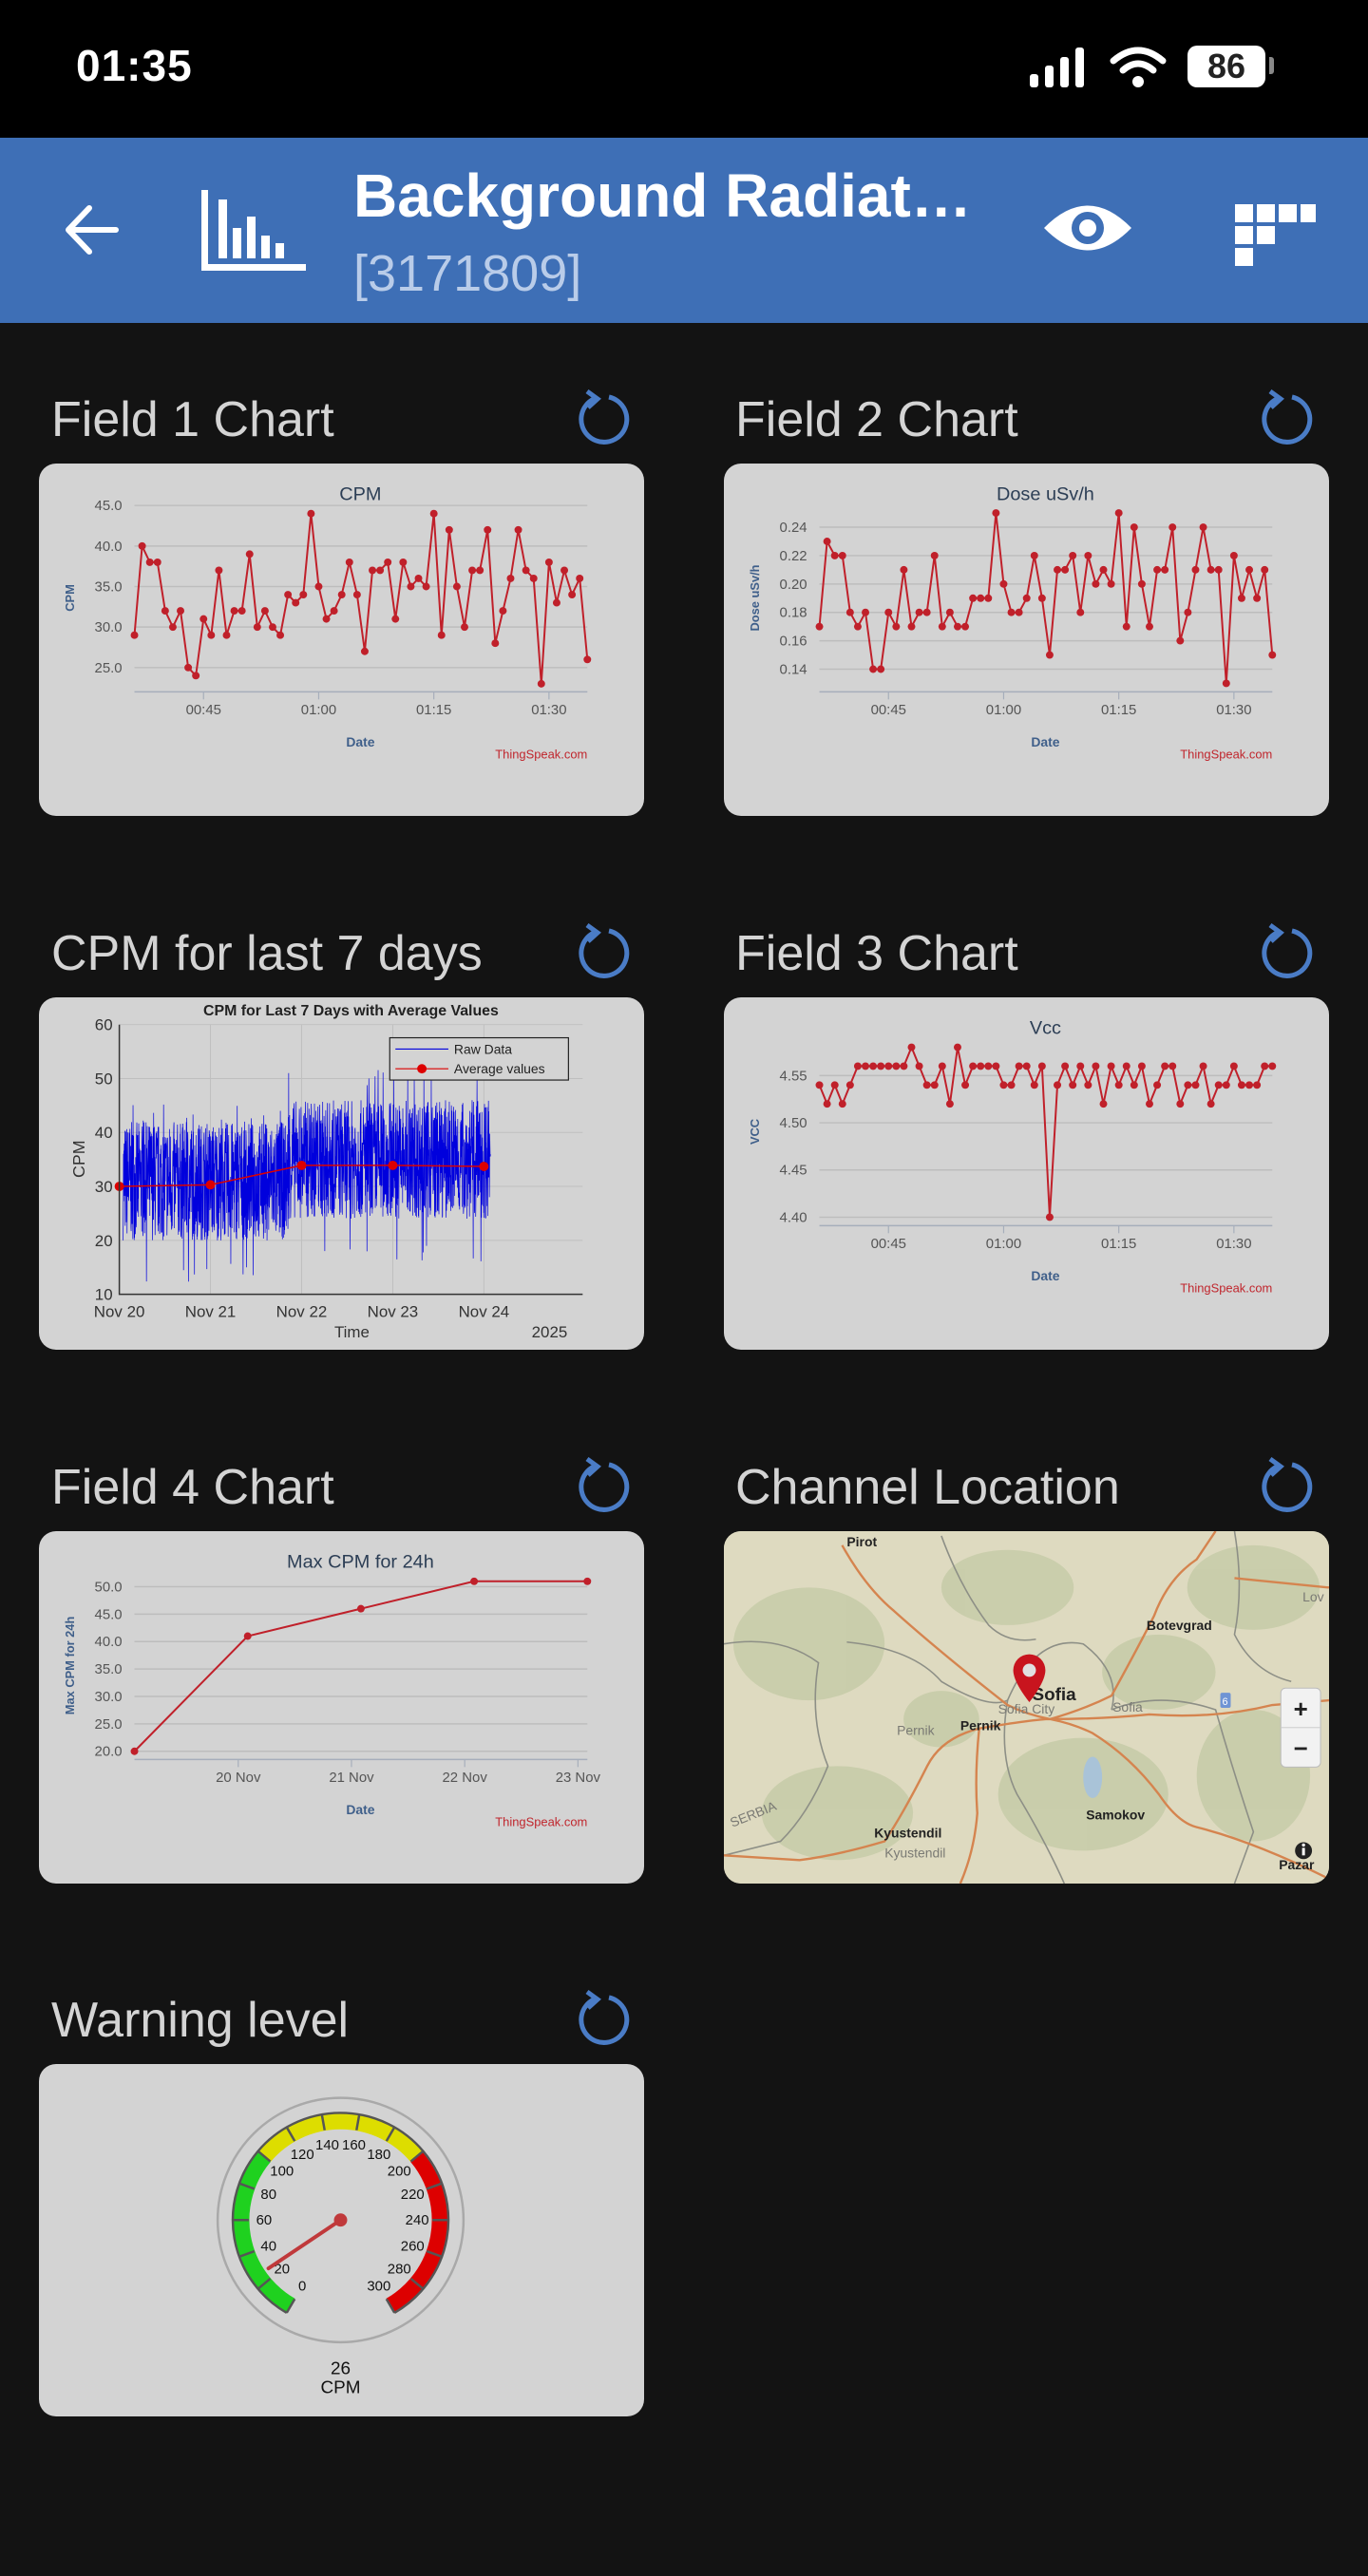 The height and width of the screenshot is (2576, 1368). I want to click on app-header: Background Radiat… [3171809], so click(684, 230).